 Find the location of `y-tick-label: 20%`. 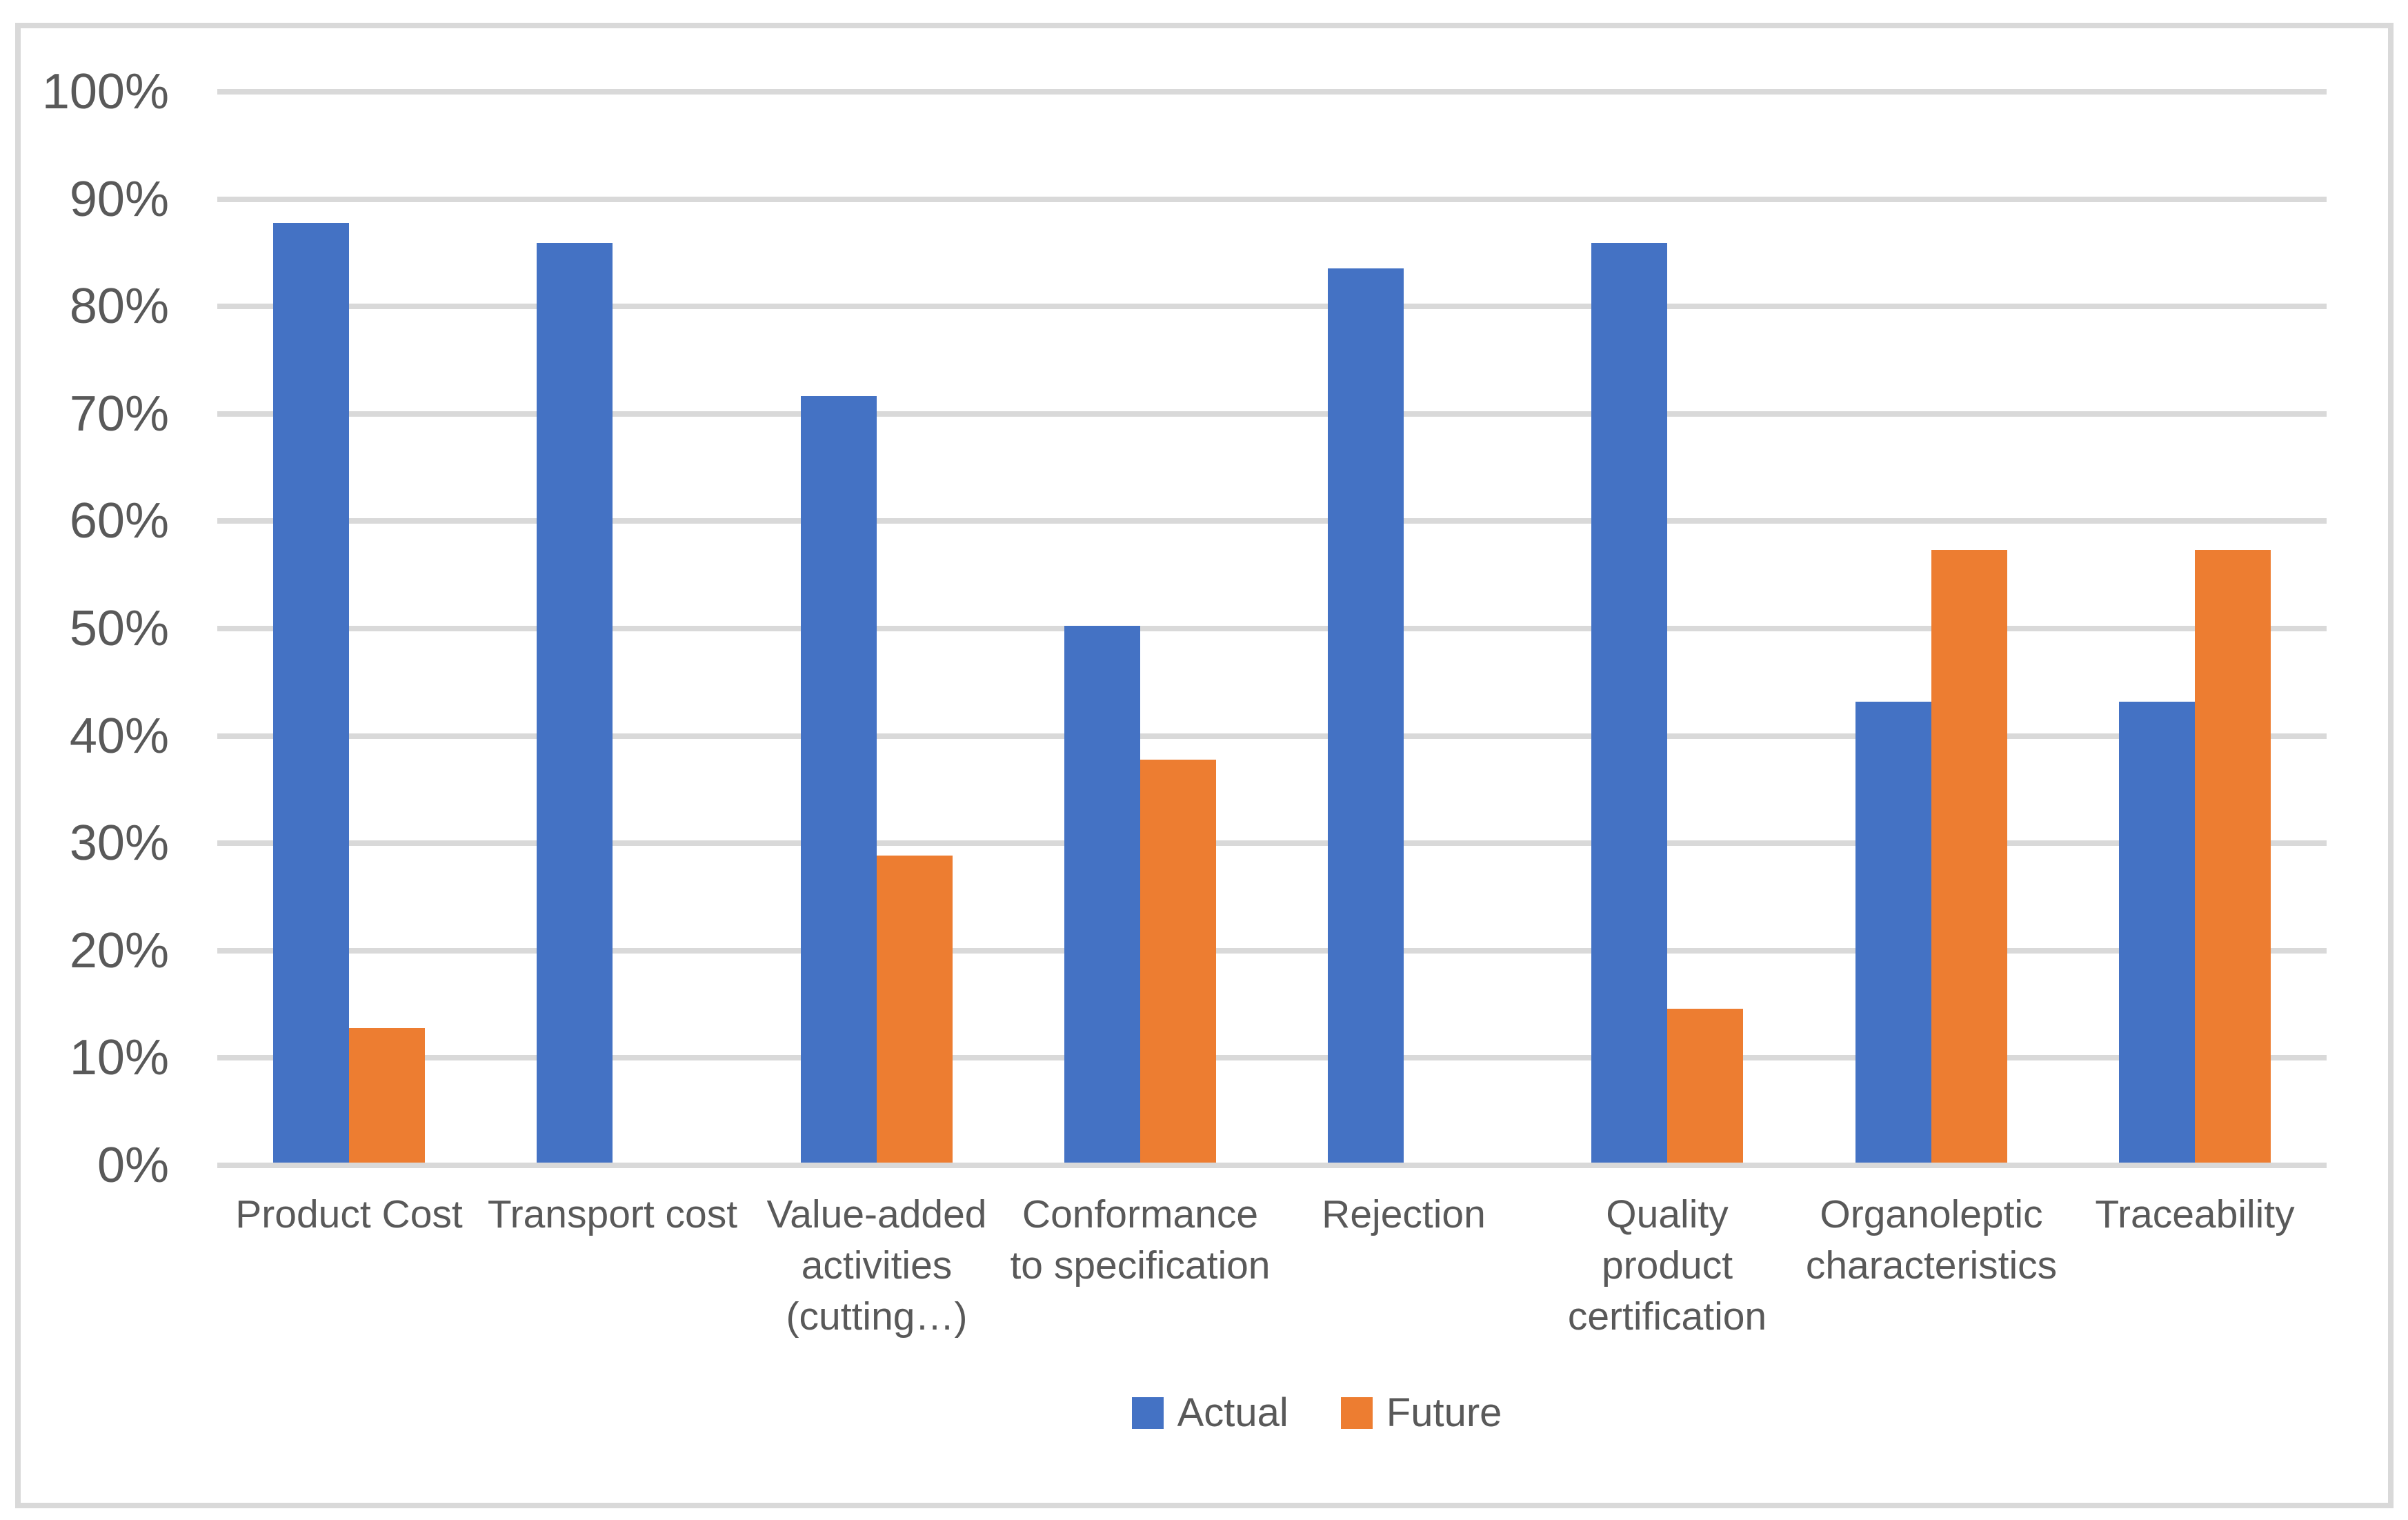

y-tick-label: 20% is located at coordinates (119, 950).